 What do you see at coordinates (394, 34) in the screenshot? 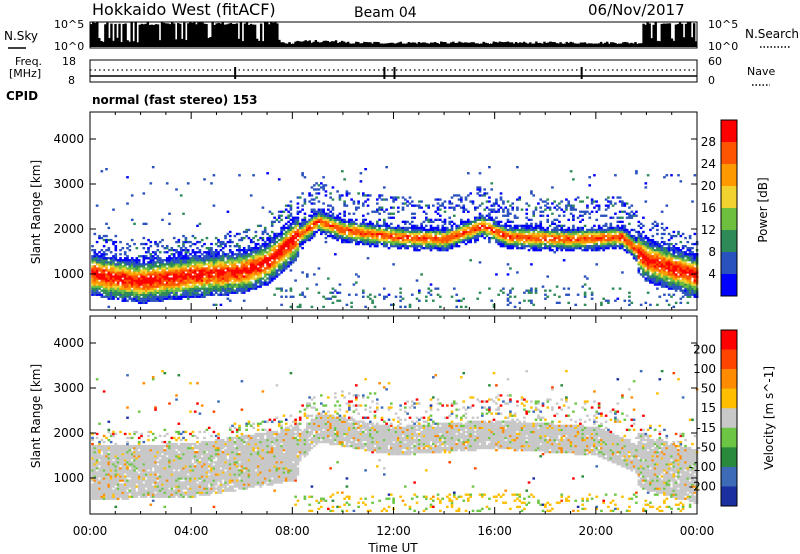
I see `noise-bars` at bounding box center [394, 34].